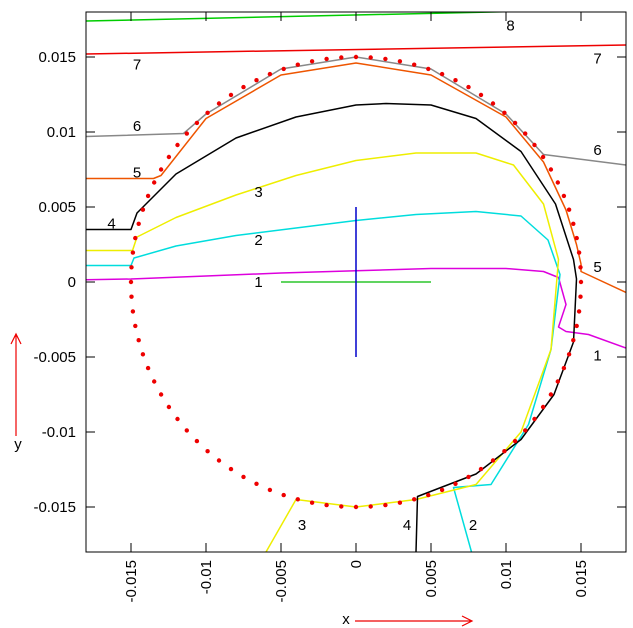 The image size is (633, 628). I want to click on x-axis-arrow, so click(414, 621).